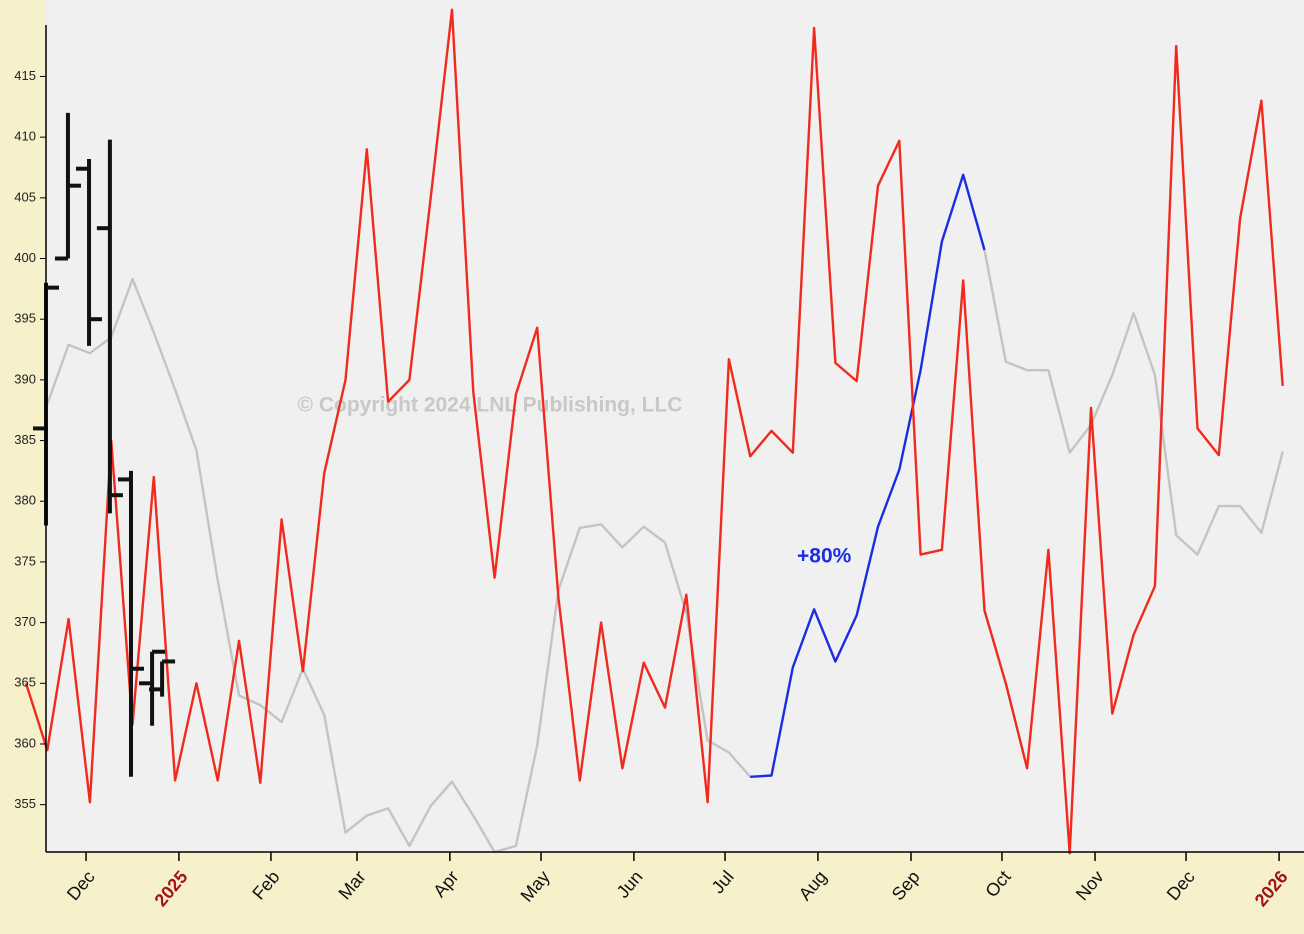  What do you see at coordinates (490, 405) in the screenshot?
I see `watermark: © Copyright 2024 LNL Publishing, LLC` at bounding box center [490, 405].